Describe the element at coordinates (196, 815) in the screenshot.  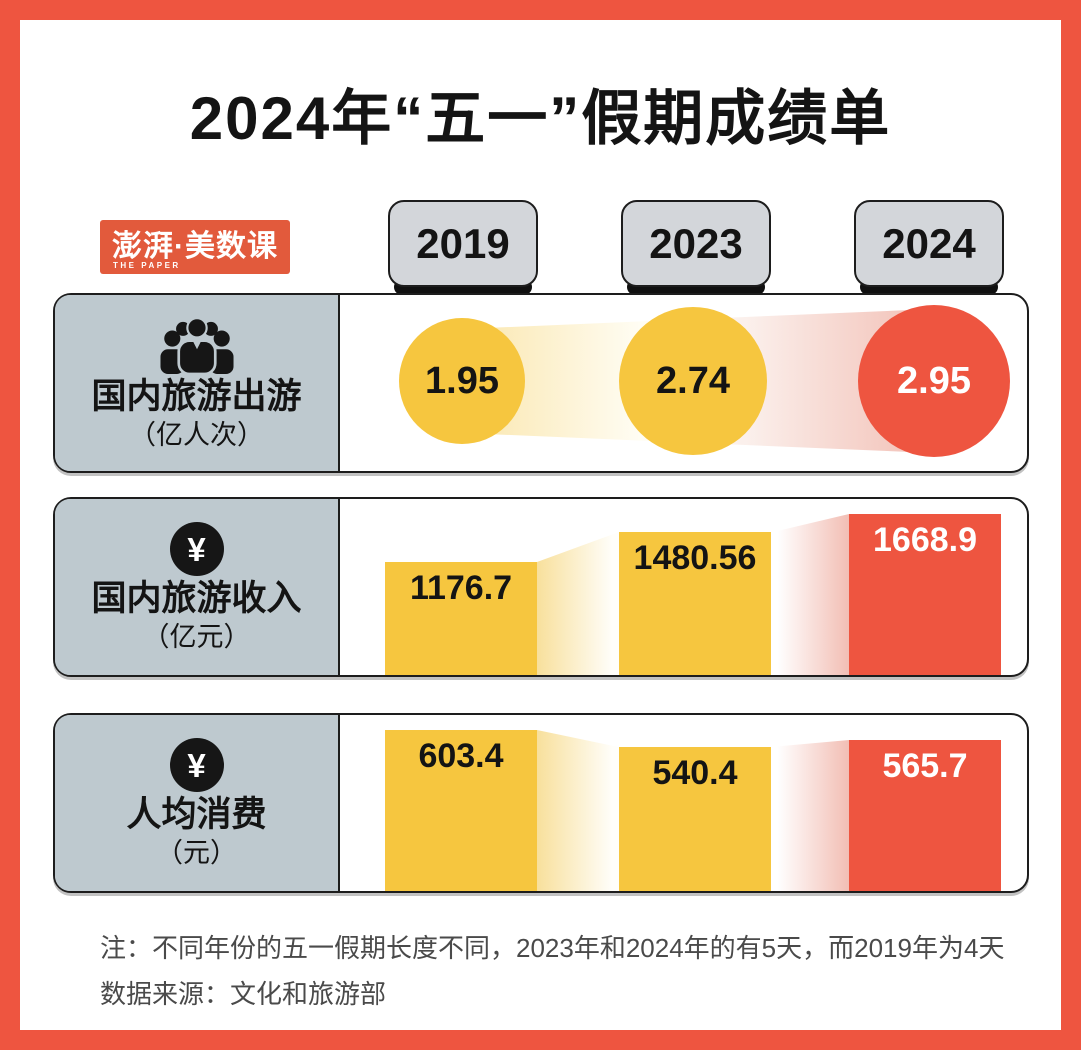
I see `row-title: 人均消费` at that location.